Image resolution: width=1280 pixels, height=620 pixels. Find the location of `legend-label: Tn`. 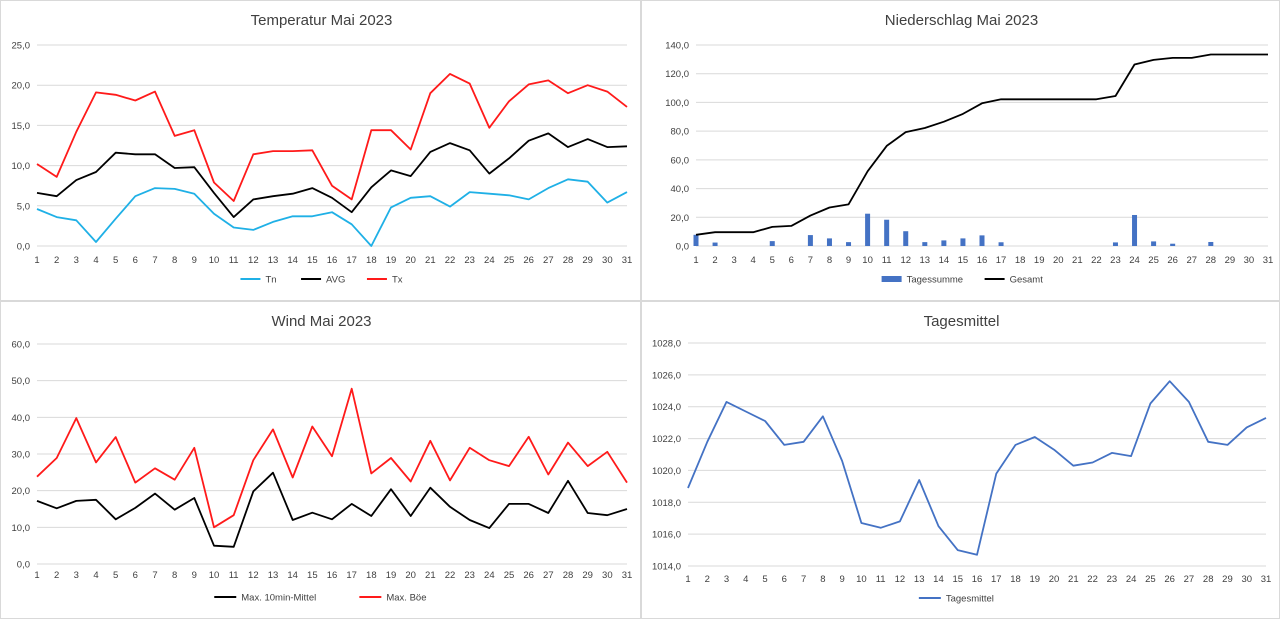

legend-label: Tn is located at coordinates (270, 280).